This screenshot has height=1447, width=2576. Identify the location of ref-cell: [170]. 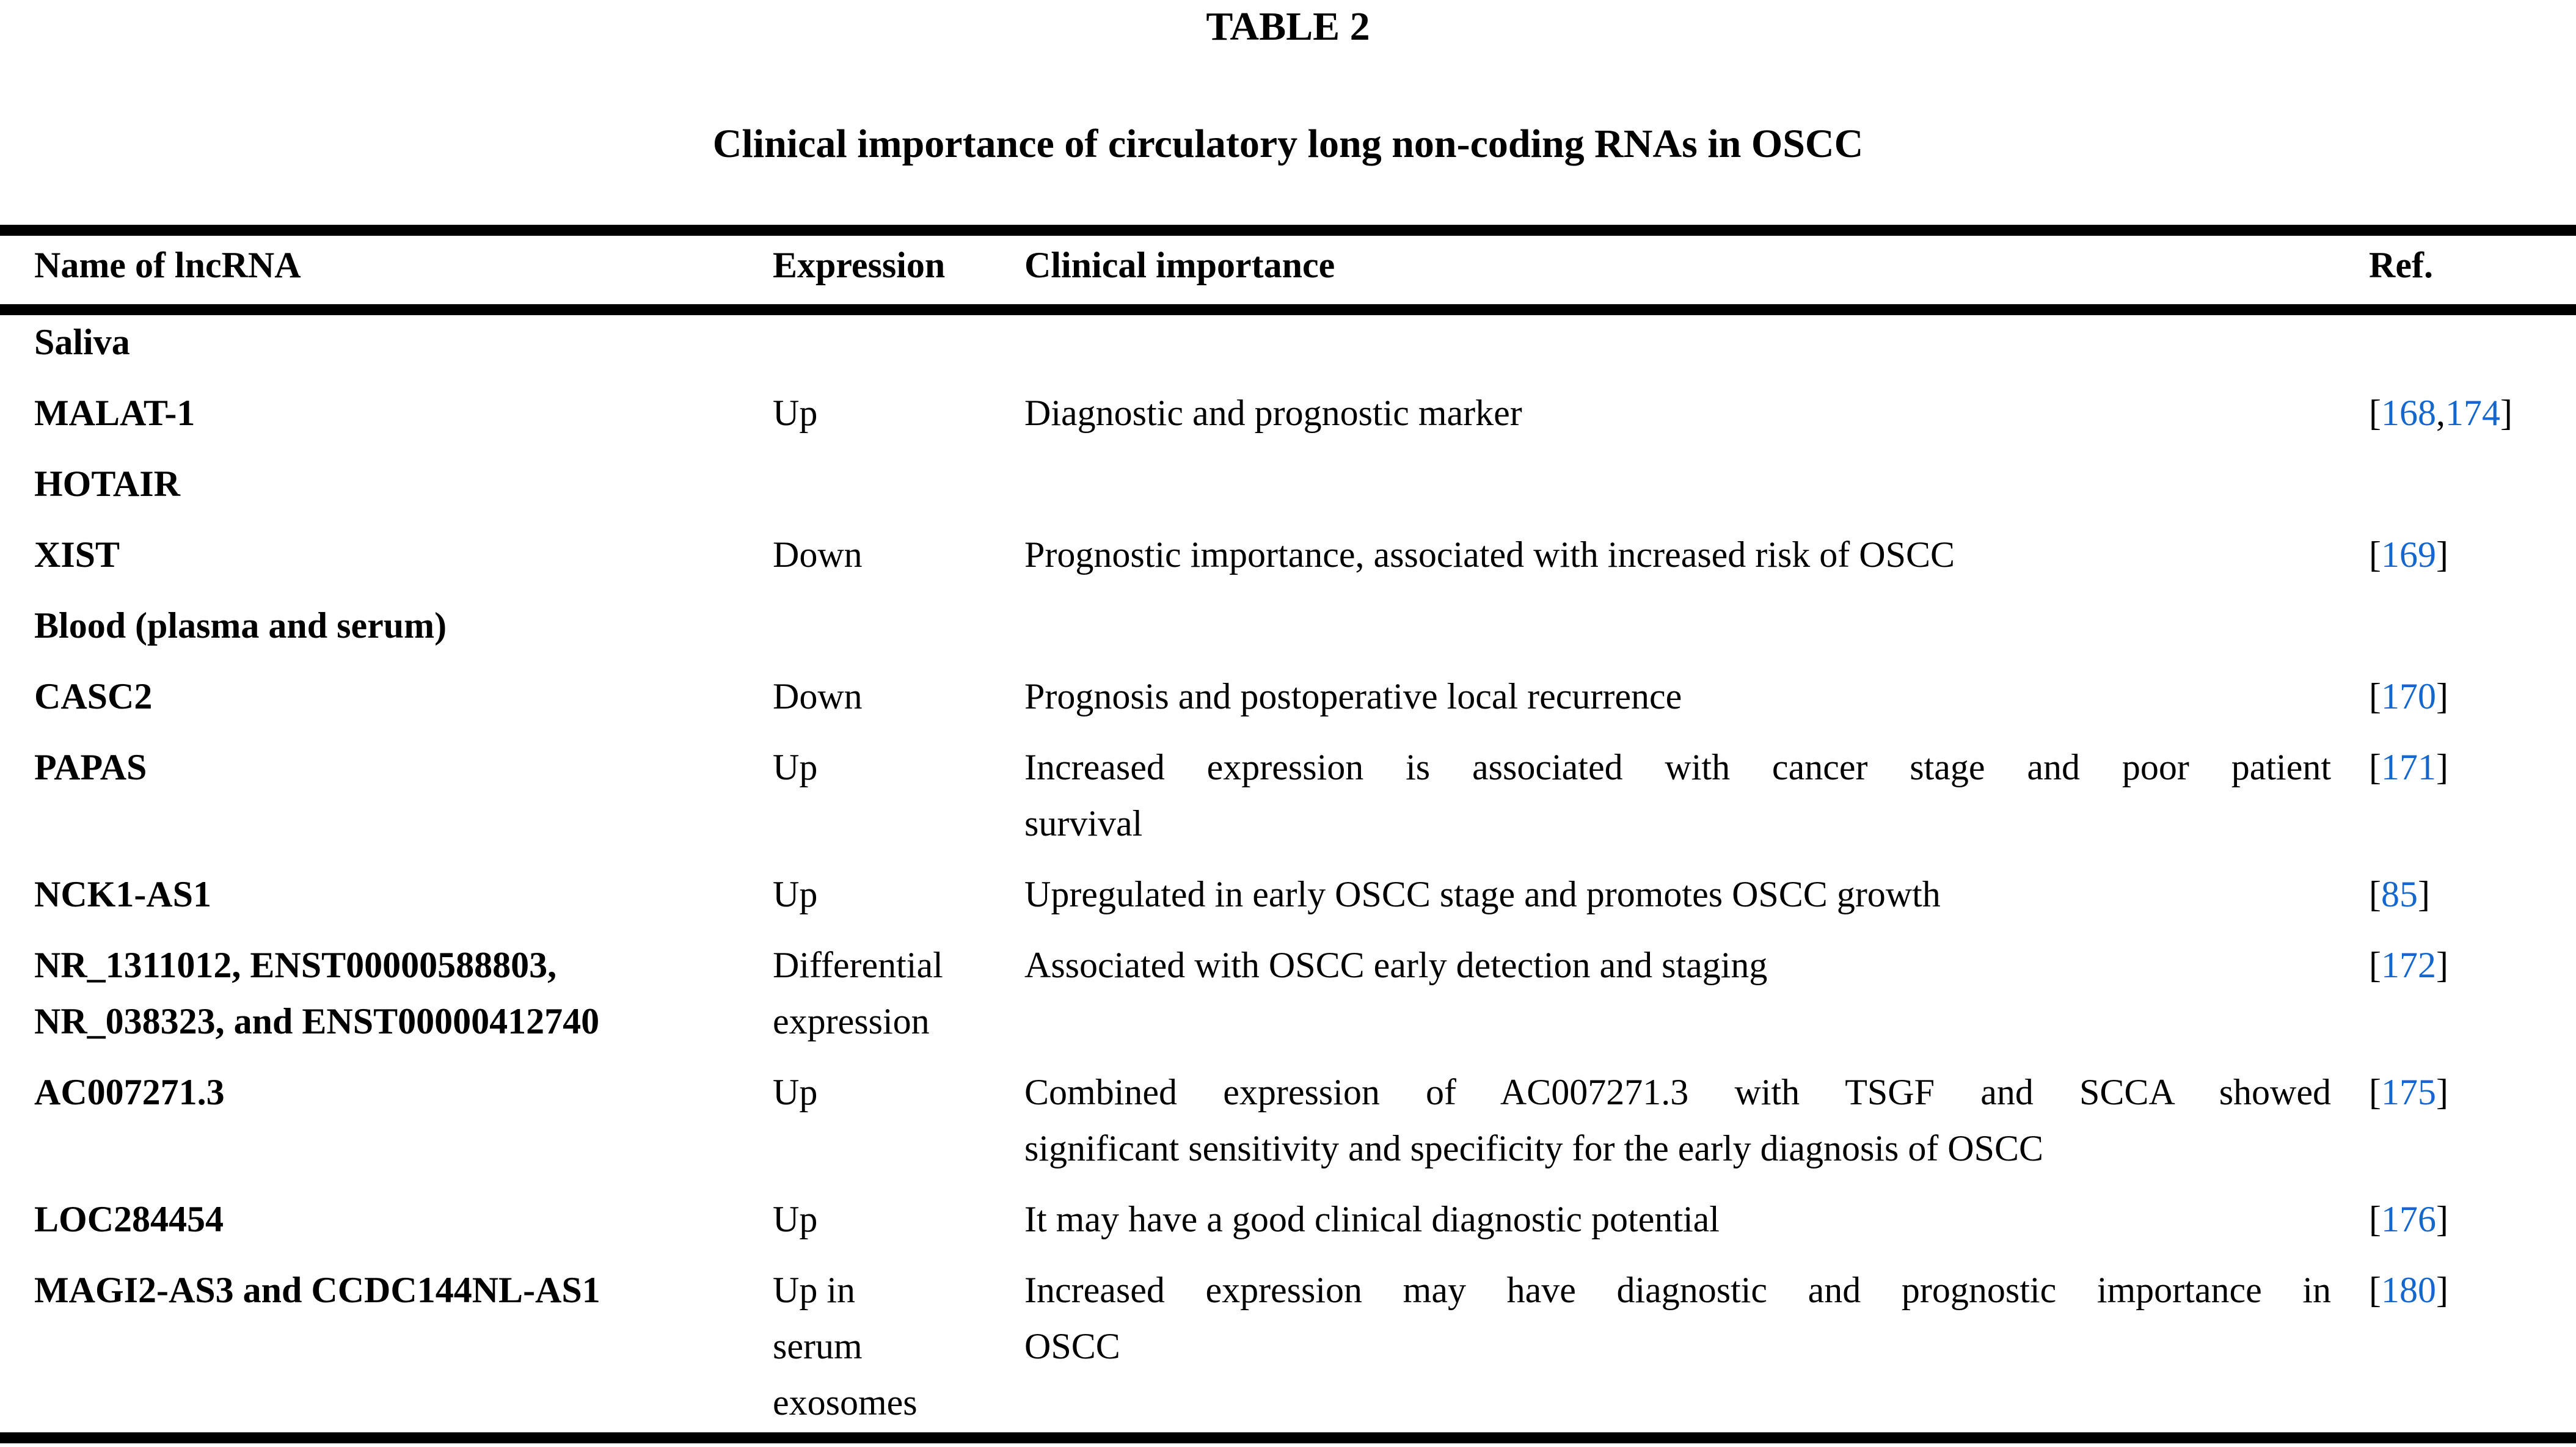
(2472, 696).